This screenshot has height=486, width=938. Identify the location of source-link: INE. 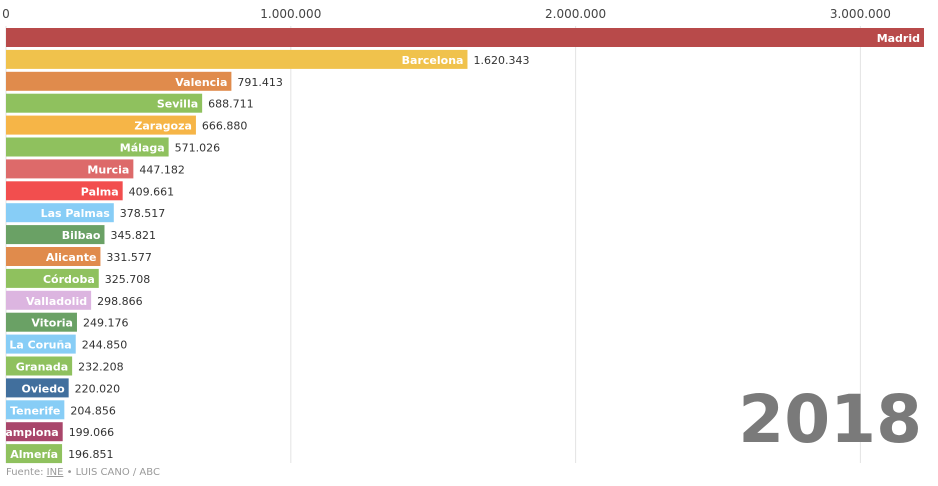
(55, 472).